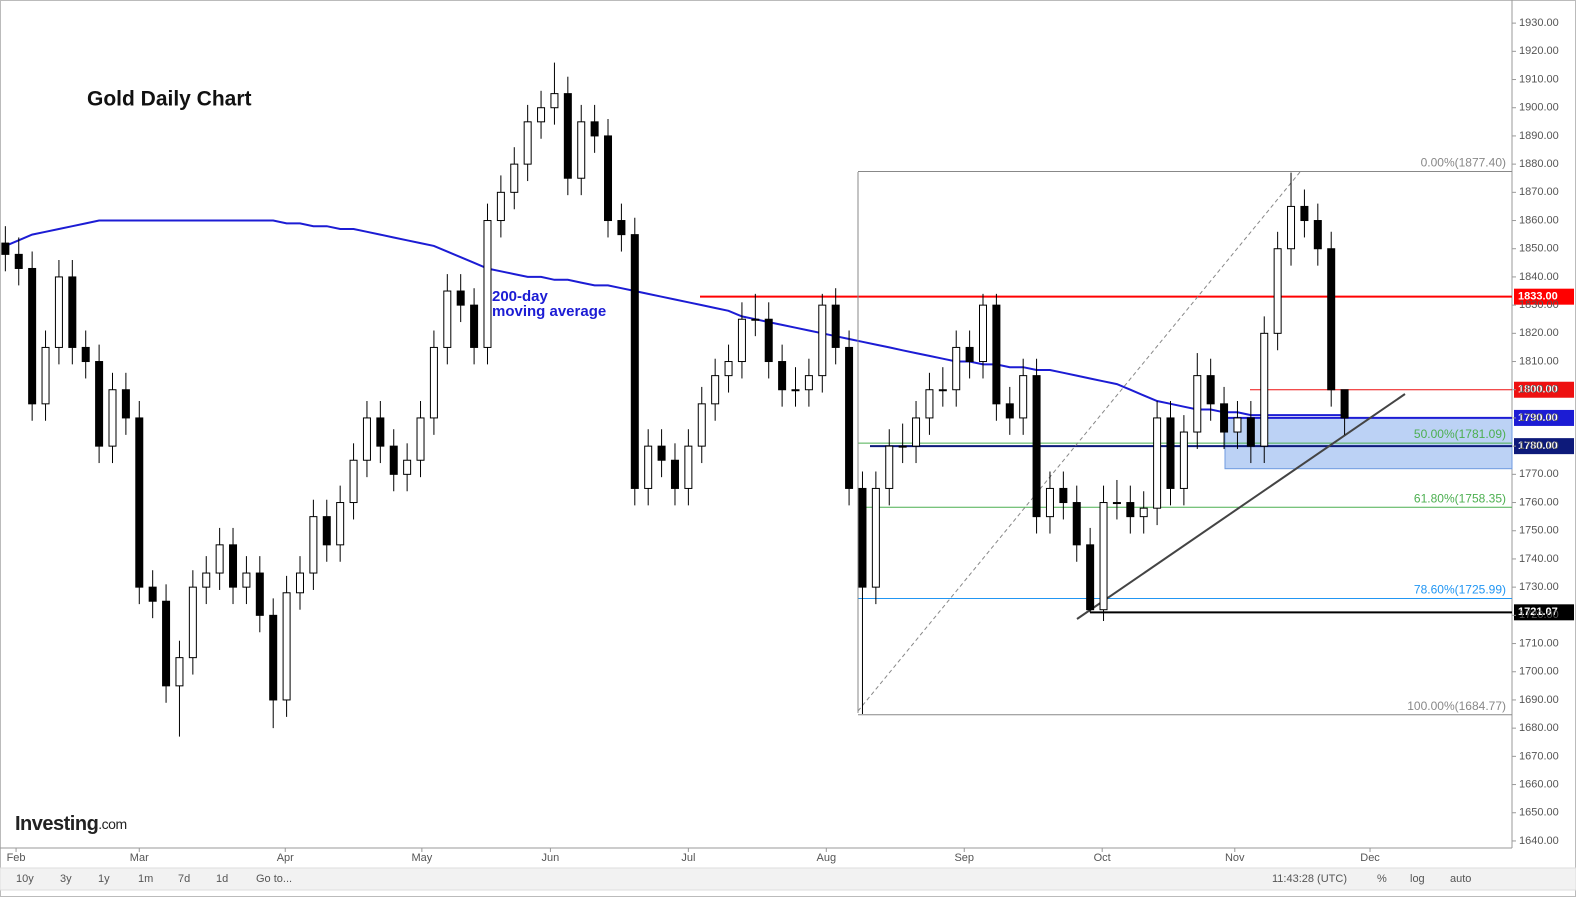 The image size is (1576, 897). I want to click on x-tick-label: Sep, so click(964, 858).